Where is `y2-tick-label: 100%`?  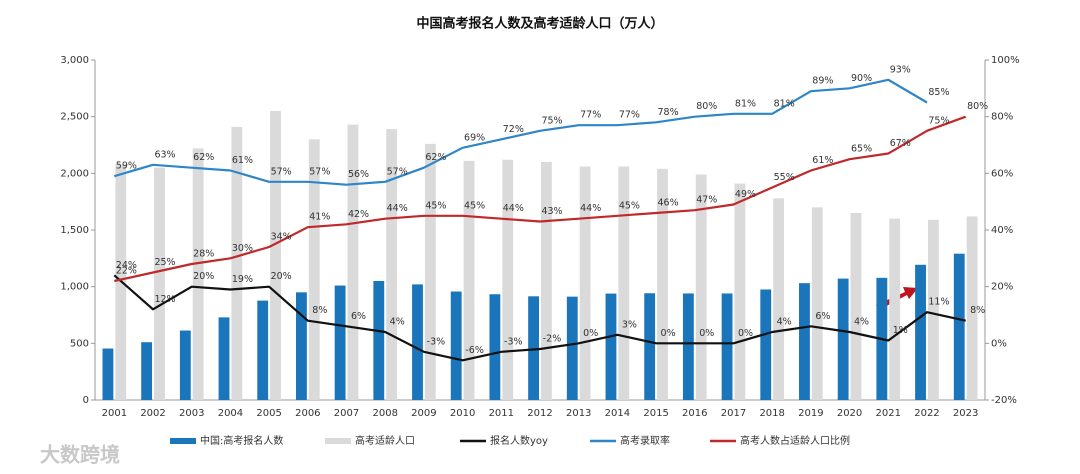
y2-tick-label: 100% is located at coordinates (1005, 60).